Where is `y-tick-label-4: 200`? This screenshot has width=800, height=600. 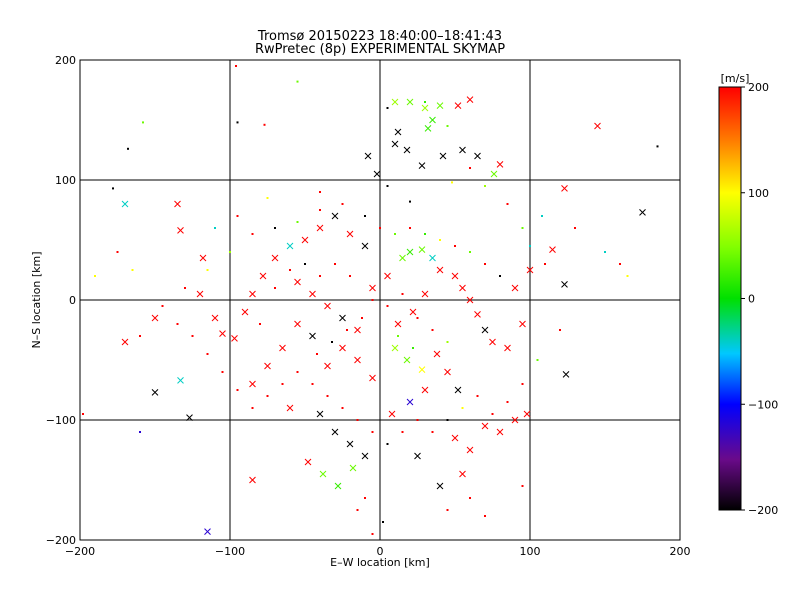 y-tick-label-4: 200 is located at coordinates (65, 60).